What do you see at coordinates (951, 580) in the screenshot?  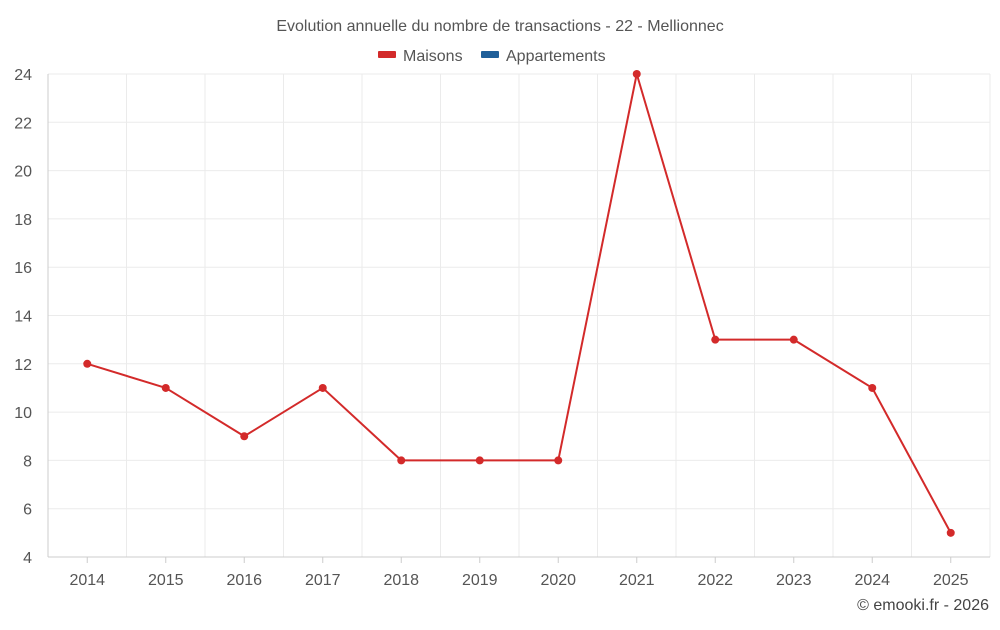 I see `x-tick-label: 2025` at bounding box center [951, 580].